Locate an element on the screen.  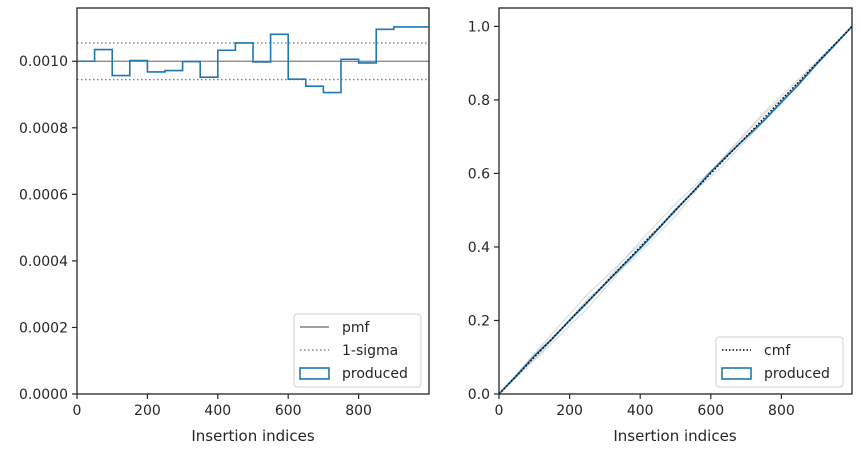
legend-1-sigma-label: 1-sigma is located at coordinates (370, 351).